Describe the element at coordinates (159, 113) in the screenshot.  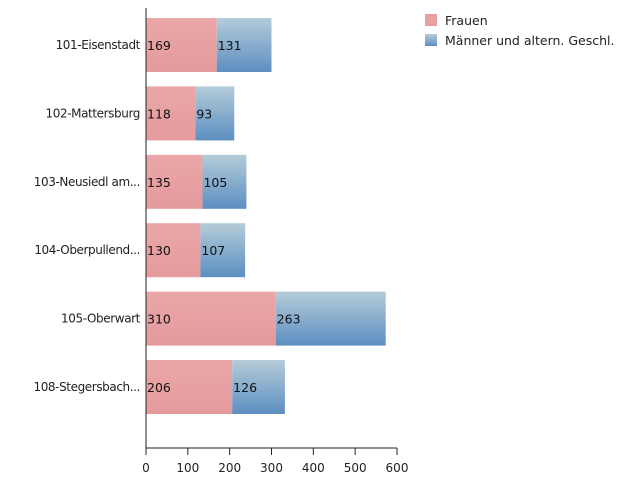
I see `data-label-frauen-102-mattersburg: 118` at that location.